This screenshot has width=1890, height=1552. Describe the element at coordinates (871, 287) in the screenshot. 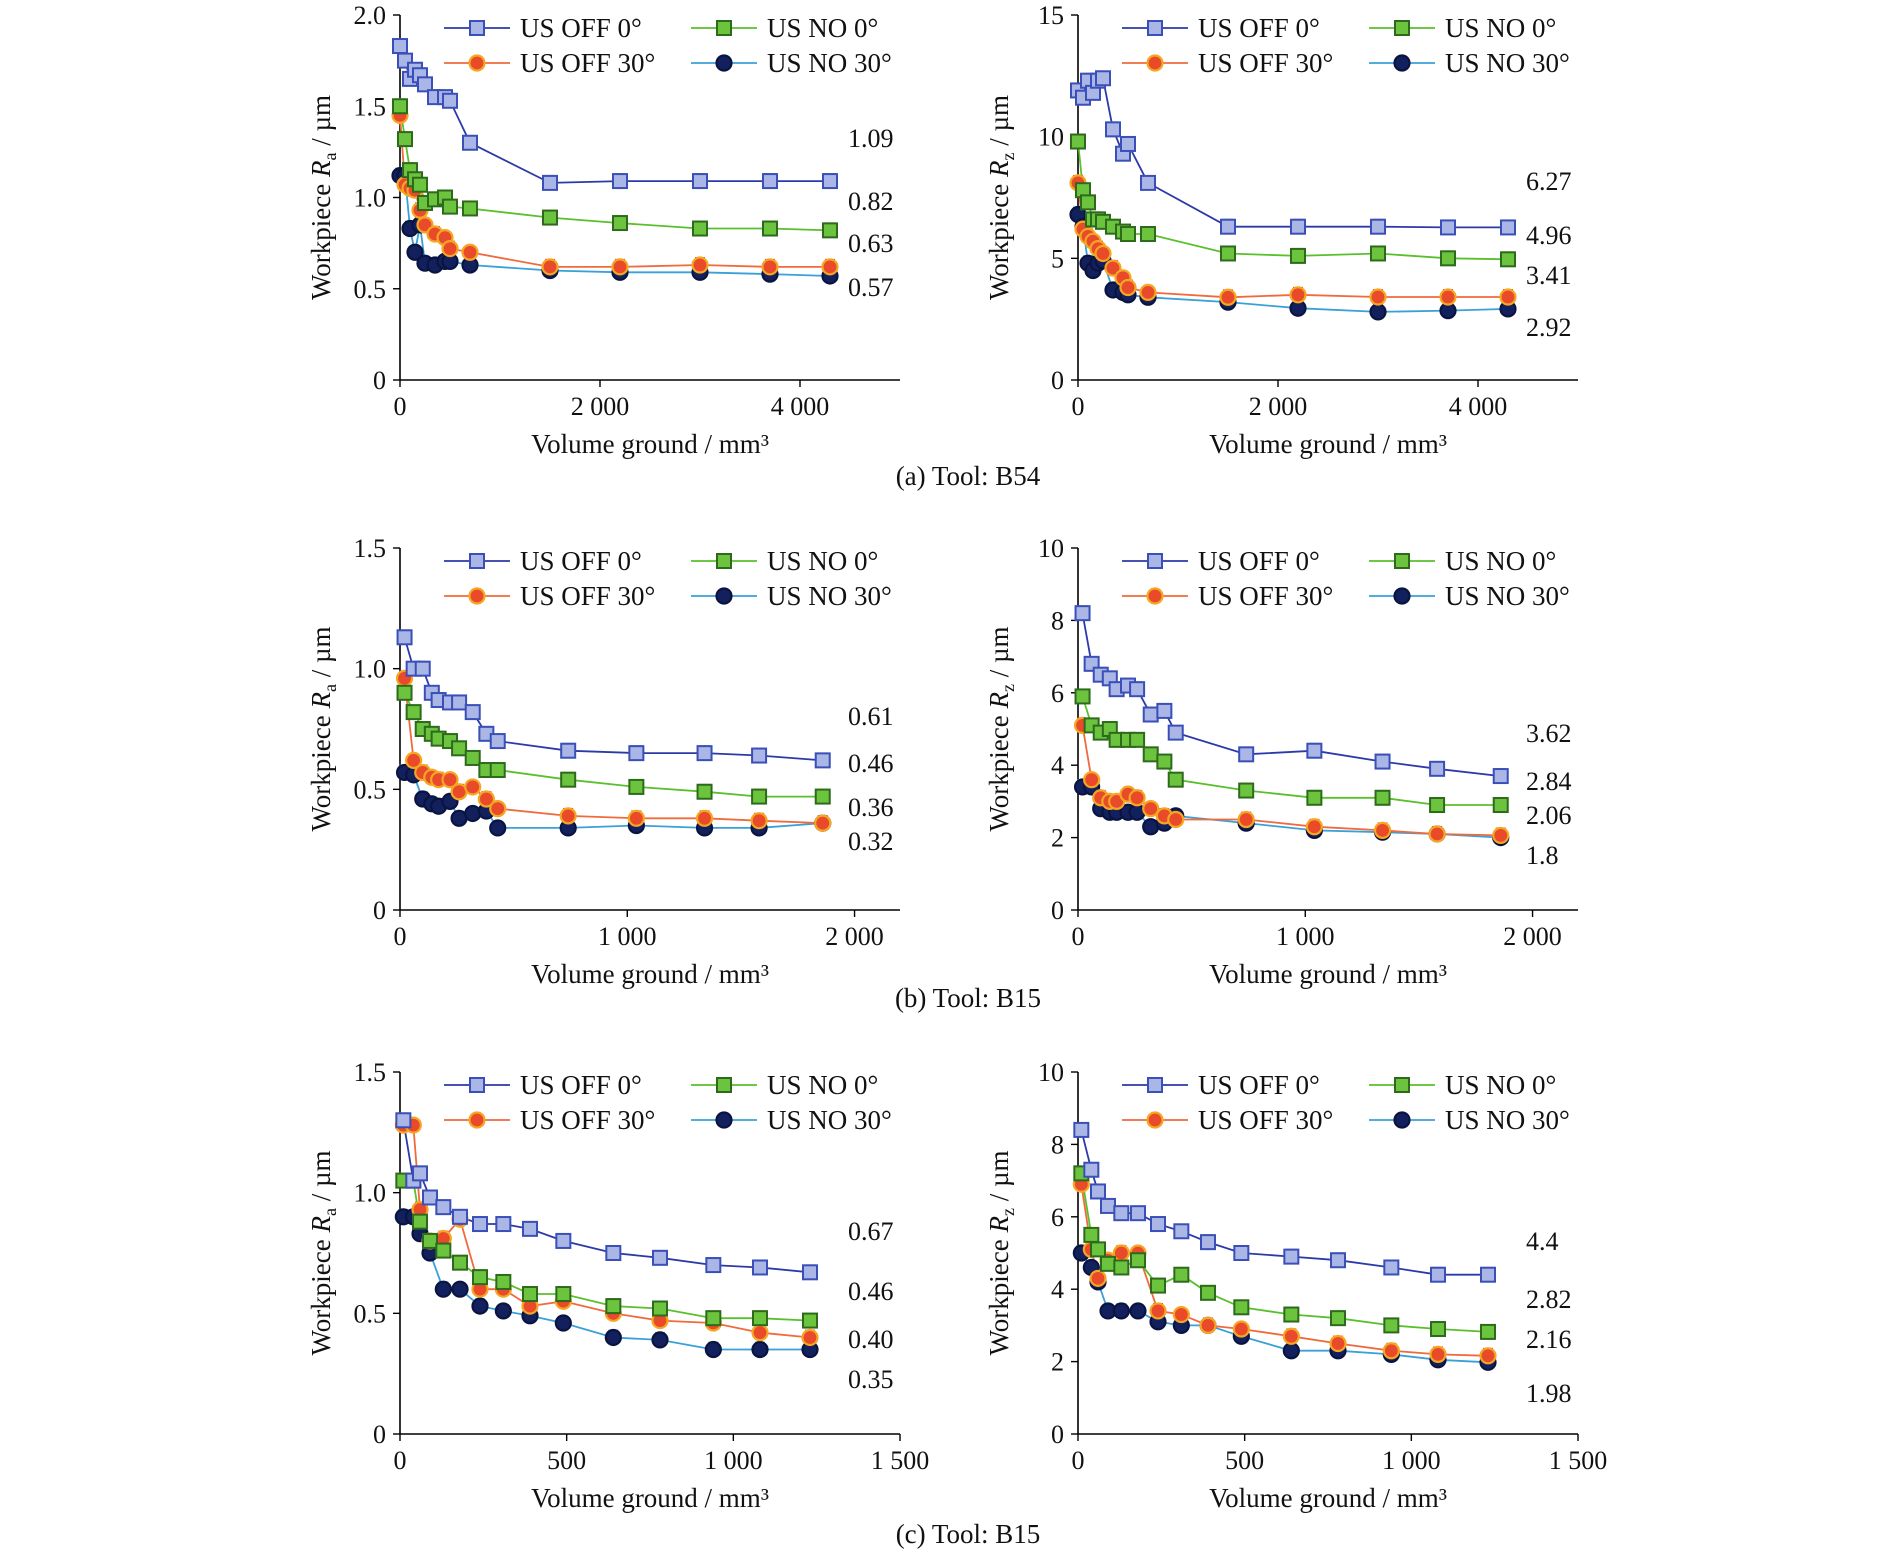

I see `end-value-label: 0.57` at that location.